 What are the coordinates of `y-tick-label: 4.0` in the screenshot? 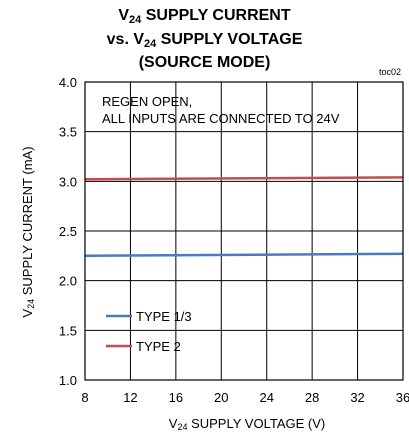 It's located at (68, 82).